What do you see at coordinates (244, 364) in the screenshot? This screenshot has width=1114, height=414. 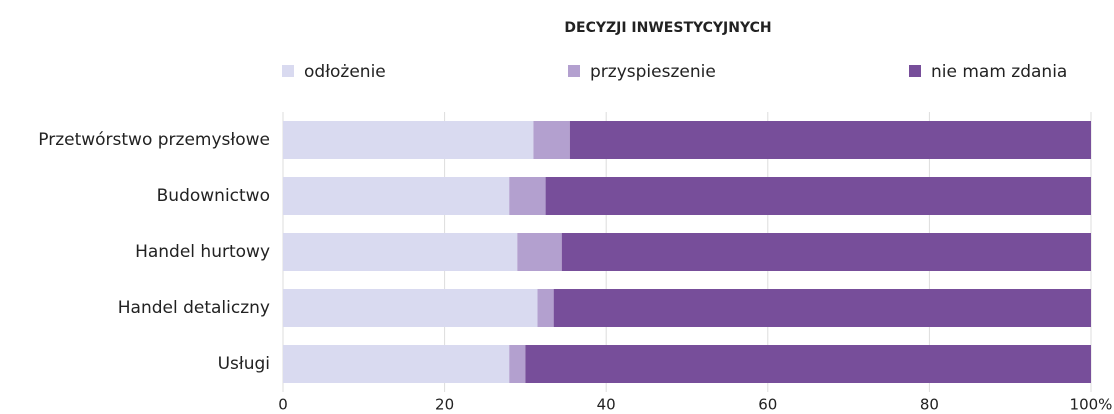 I see `y-tick-label: Usługi` at bounding box center [244, 364].